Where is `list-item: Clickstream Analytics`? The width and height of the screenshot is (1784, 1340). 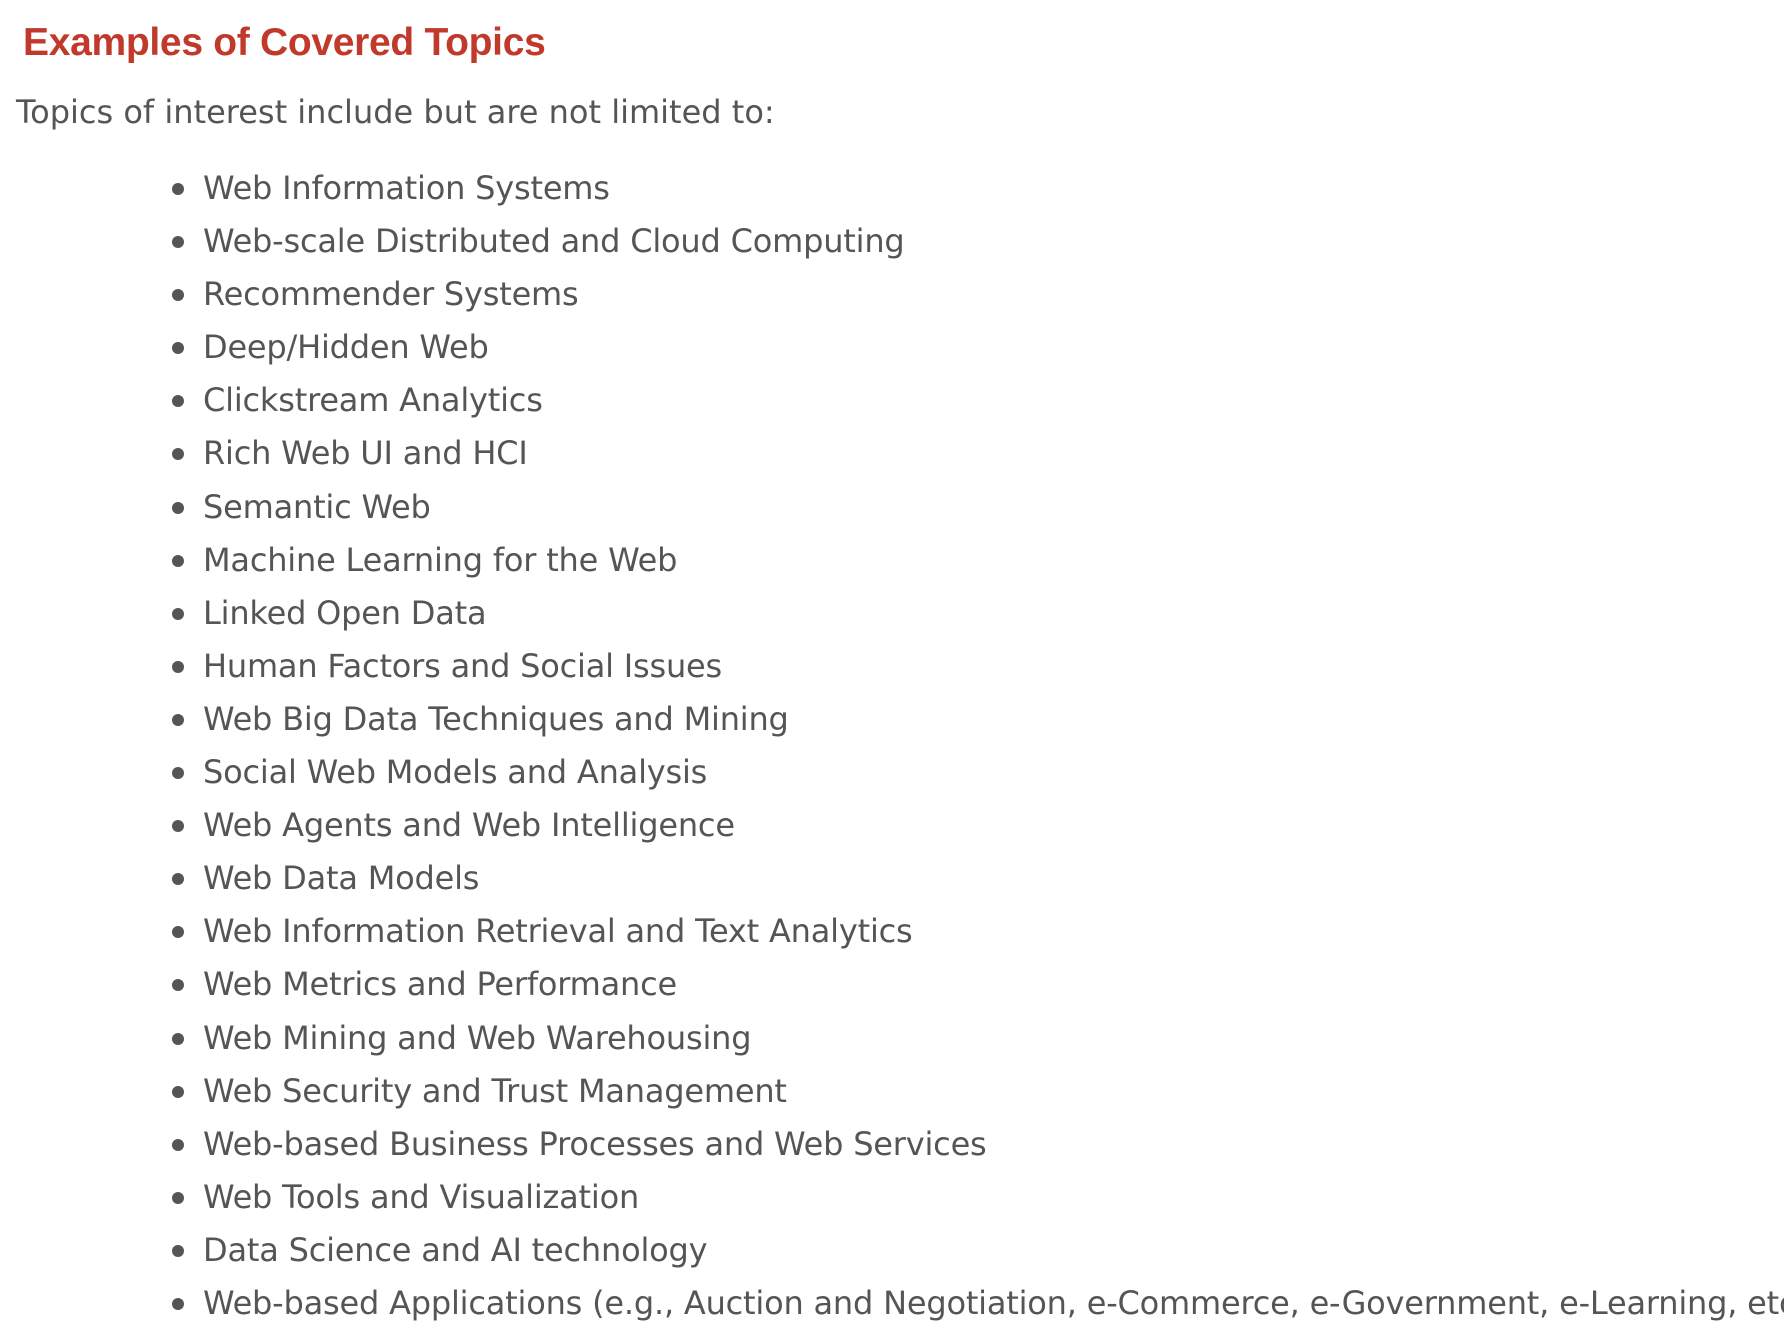 list-item: Clickstream Analytics is located at coordinates (892, 400).